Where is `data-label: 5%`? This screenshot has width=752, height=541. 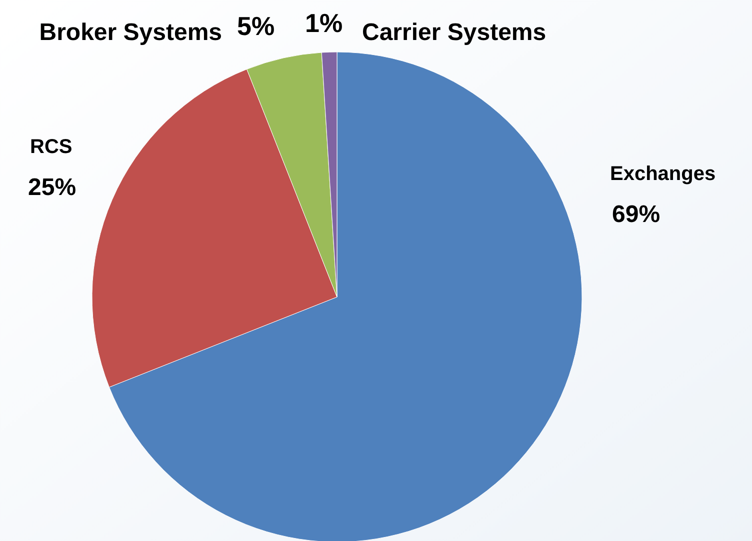 data-label: 5% is located at coordinates (256, 26).